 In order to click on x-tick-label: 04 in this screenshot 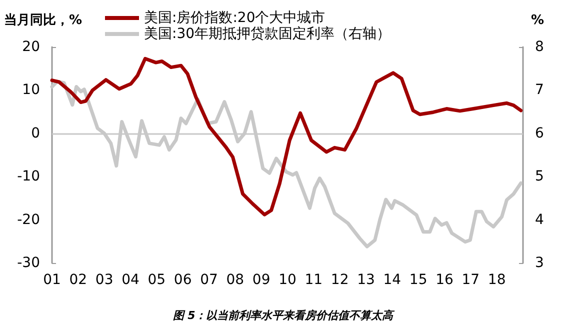, I will do `click(131, 280)`.